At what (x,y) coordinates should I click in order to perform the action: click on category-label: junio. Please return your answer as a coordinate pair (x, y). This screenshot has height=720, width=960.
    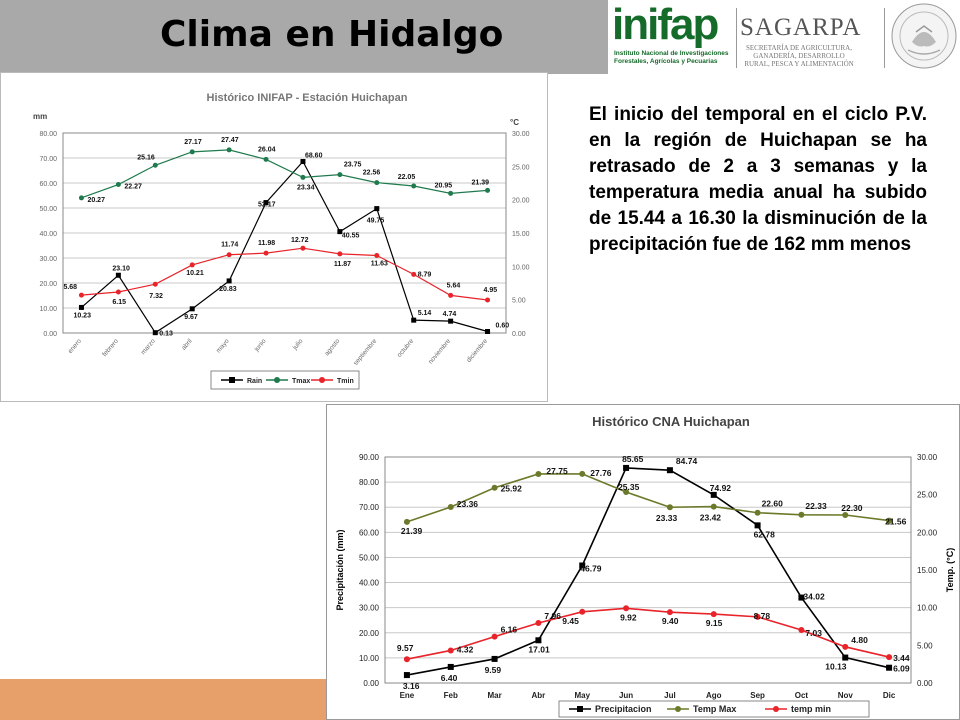
    Looking at the image, I should click on (260, 345).